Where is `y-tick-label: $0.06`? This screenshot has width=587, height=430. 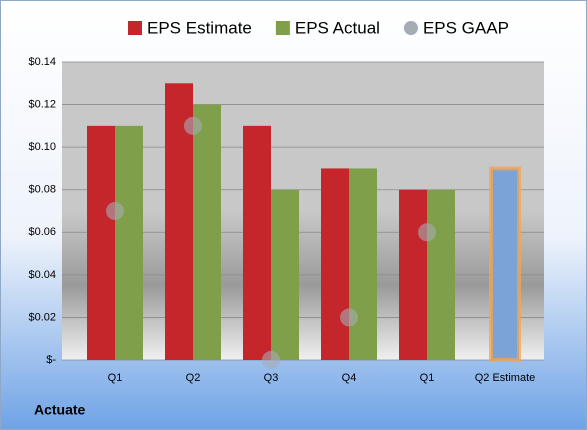
y-tick-label: $0.06 is located at coordinates (42, 232).